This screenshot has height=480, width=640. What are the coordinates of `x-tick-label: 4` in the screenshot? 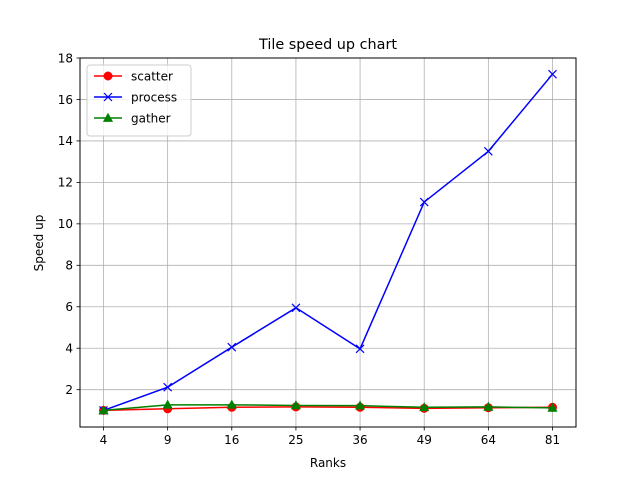 It's located at (104, 440).